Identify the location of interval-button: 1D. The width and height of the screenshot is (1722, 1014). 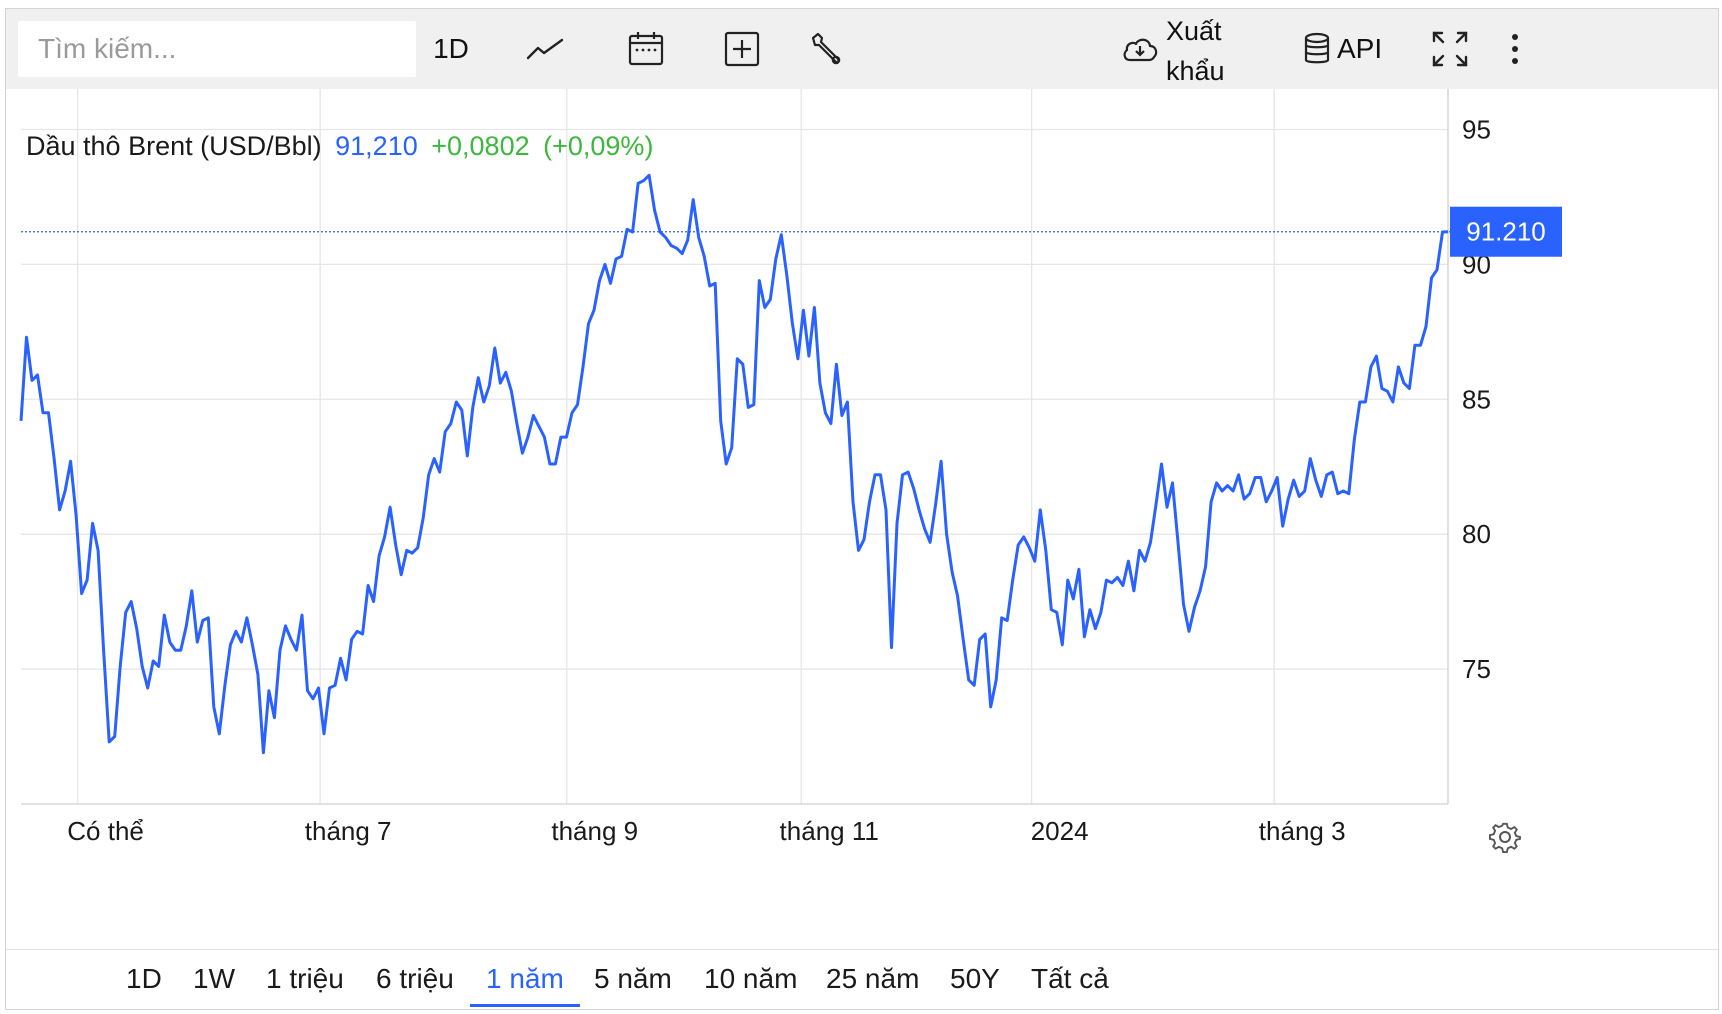
(451, 49).